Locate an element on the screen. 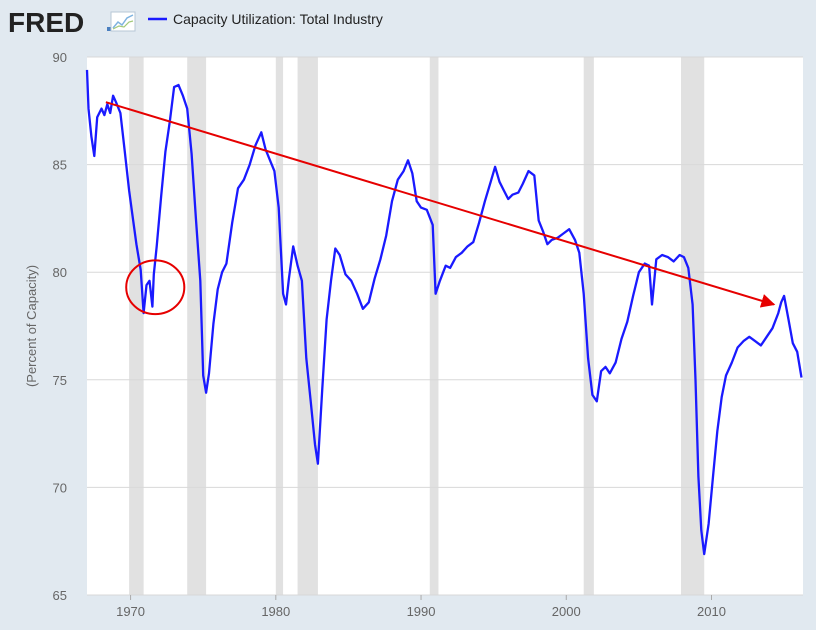 This screenshot has height=630, width=816. legend-label: Capacity Utilization: Total Industry is located at coordinates (278, 19).